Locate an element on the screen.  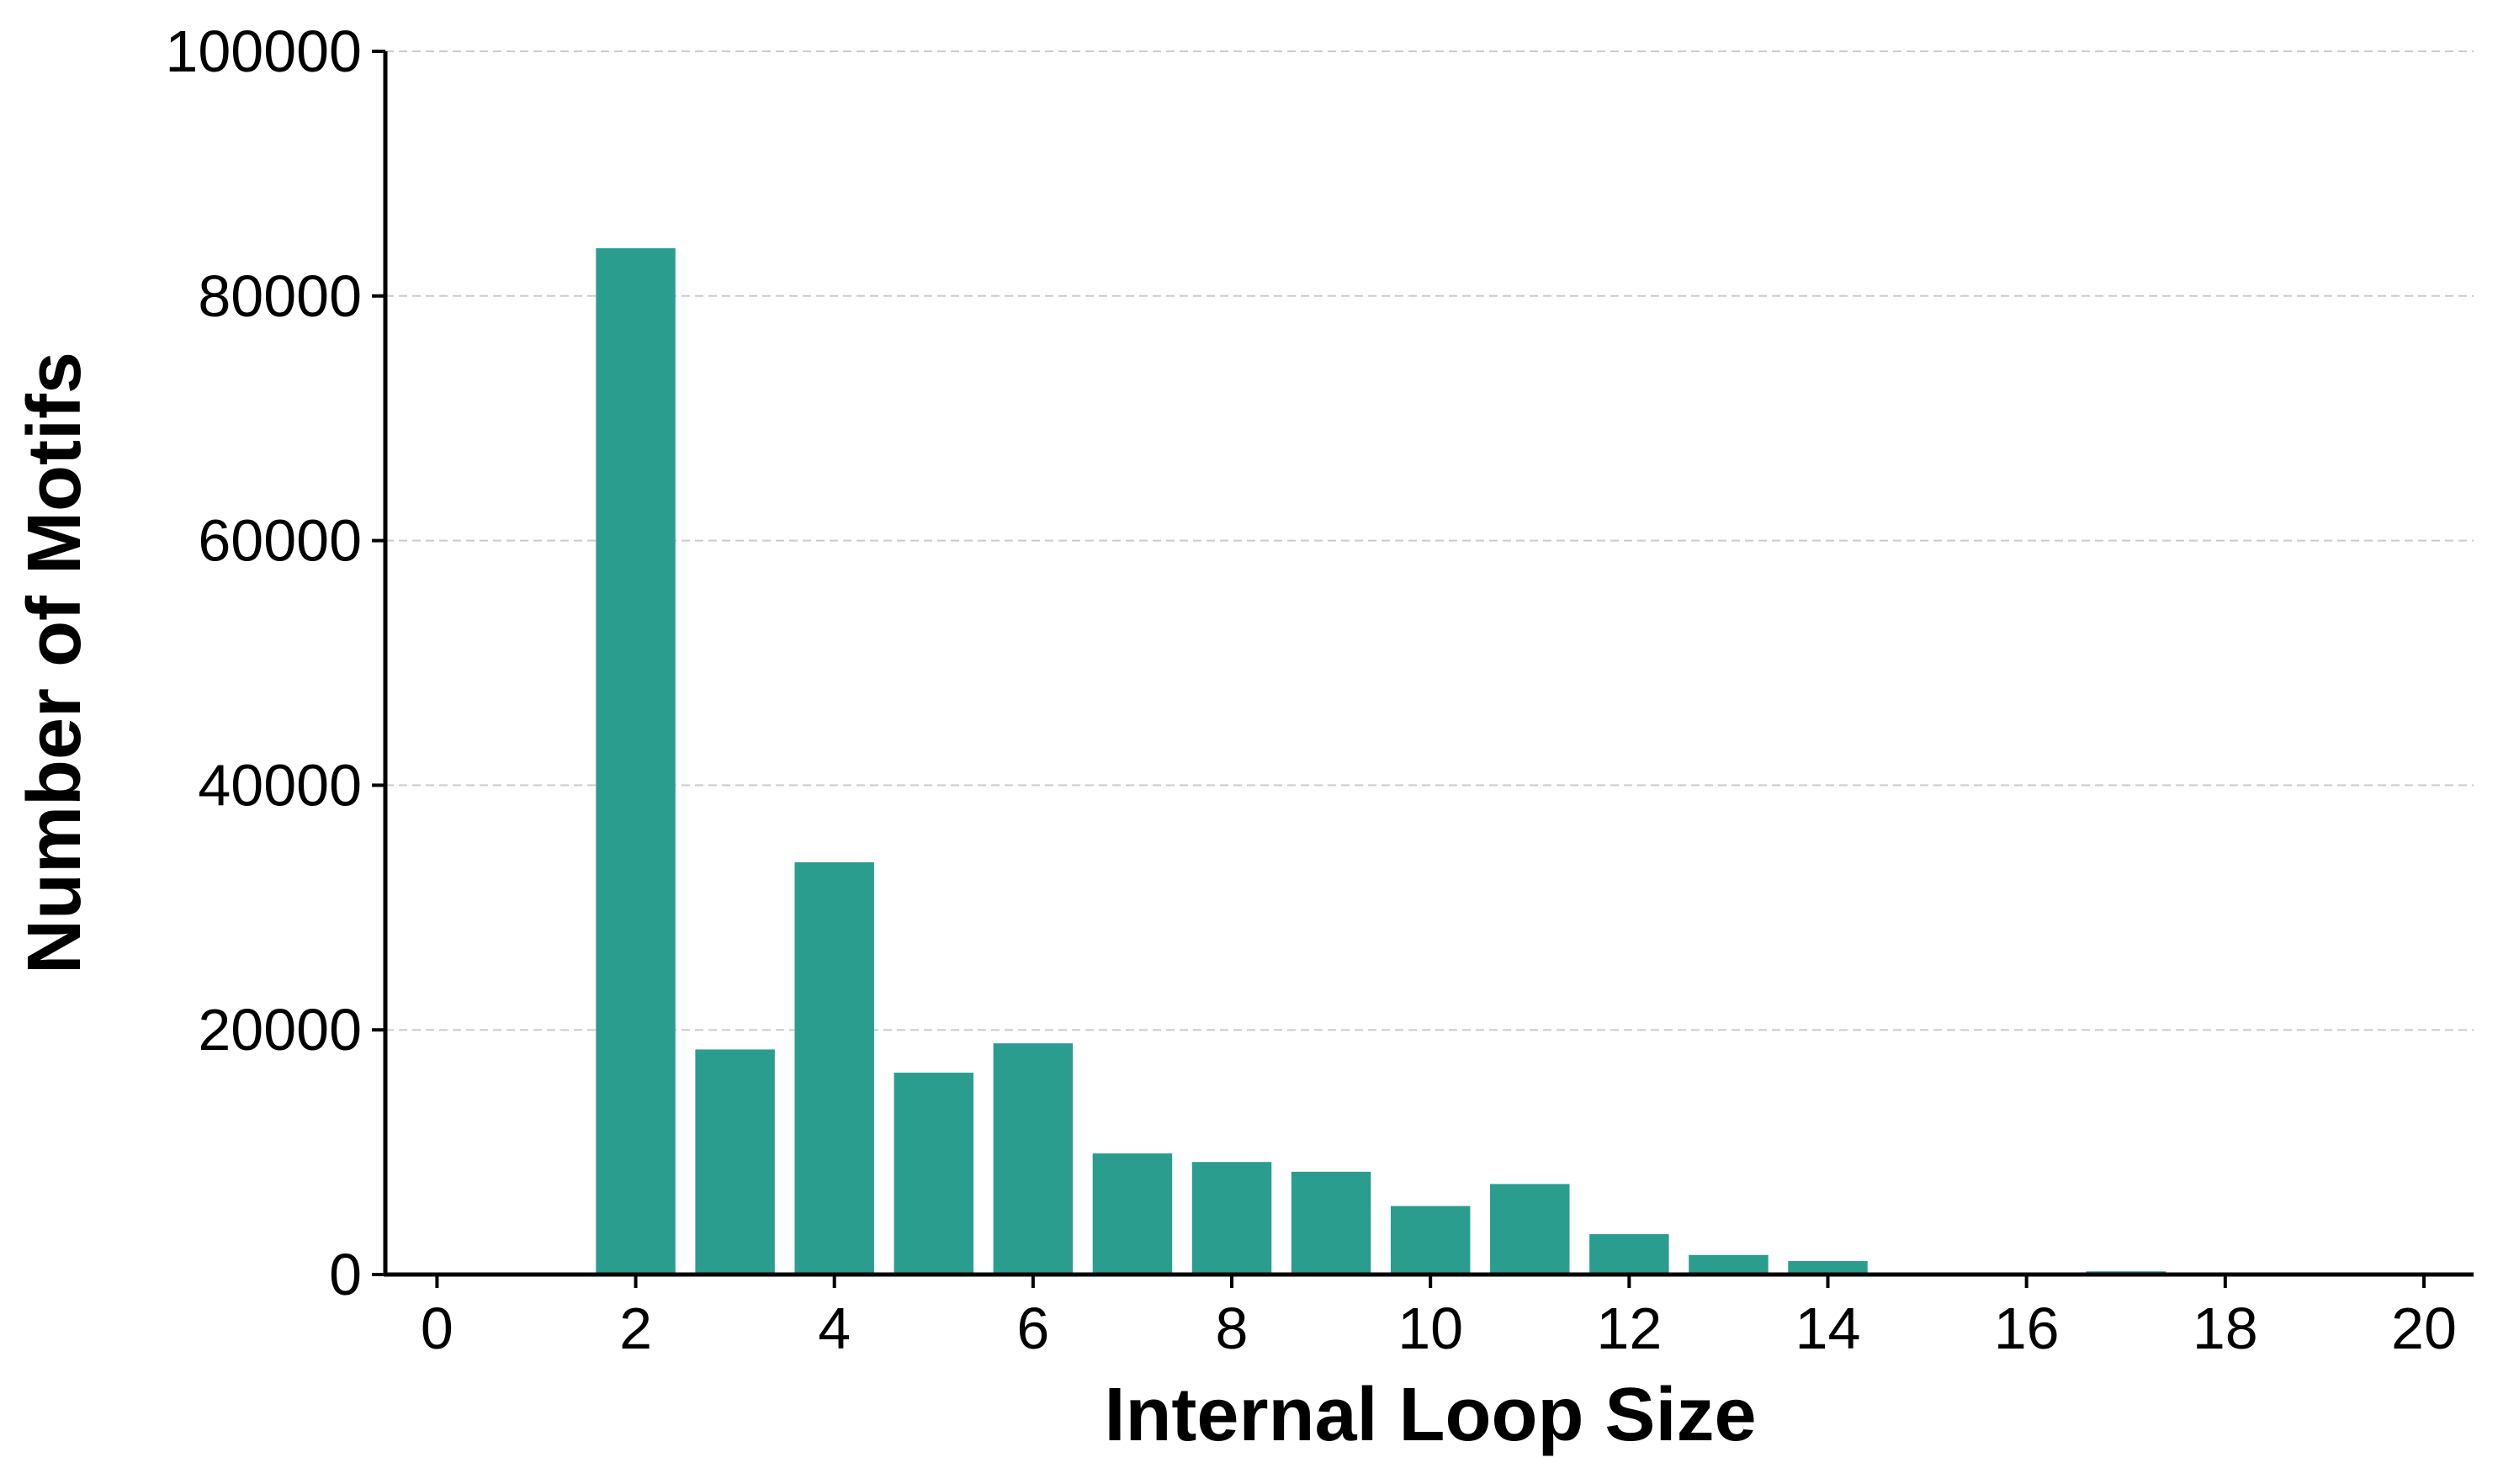
x-tick-label: 20 is located at coordinates (2424, 1328).